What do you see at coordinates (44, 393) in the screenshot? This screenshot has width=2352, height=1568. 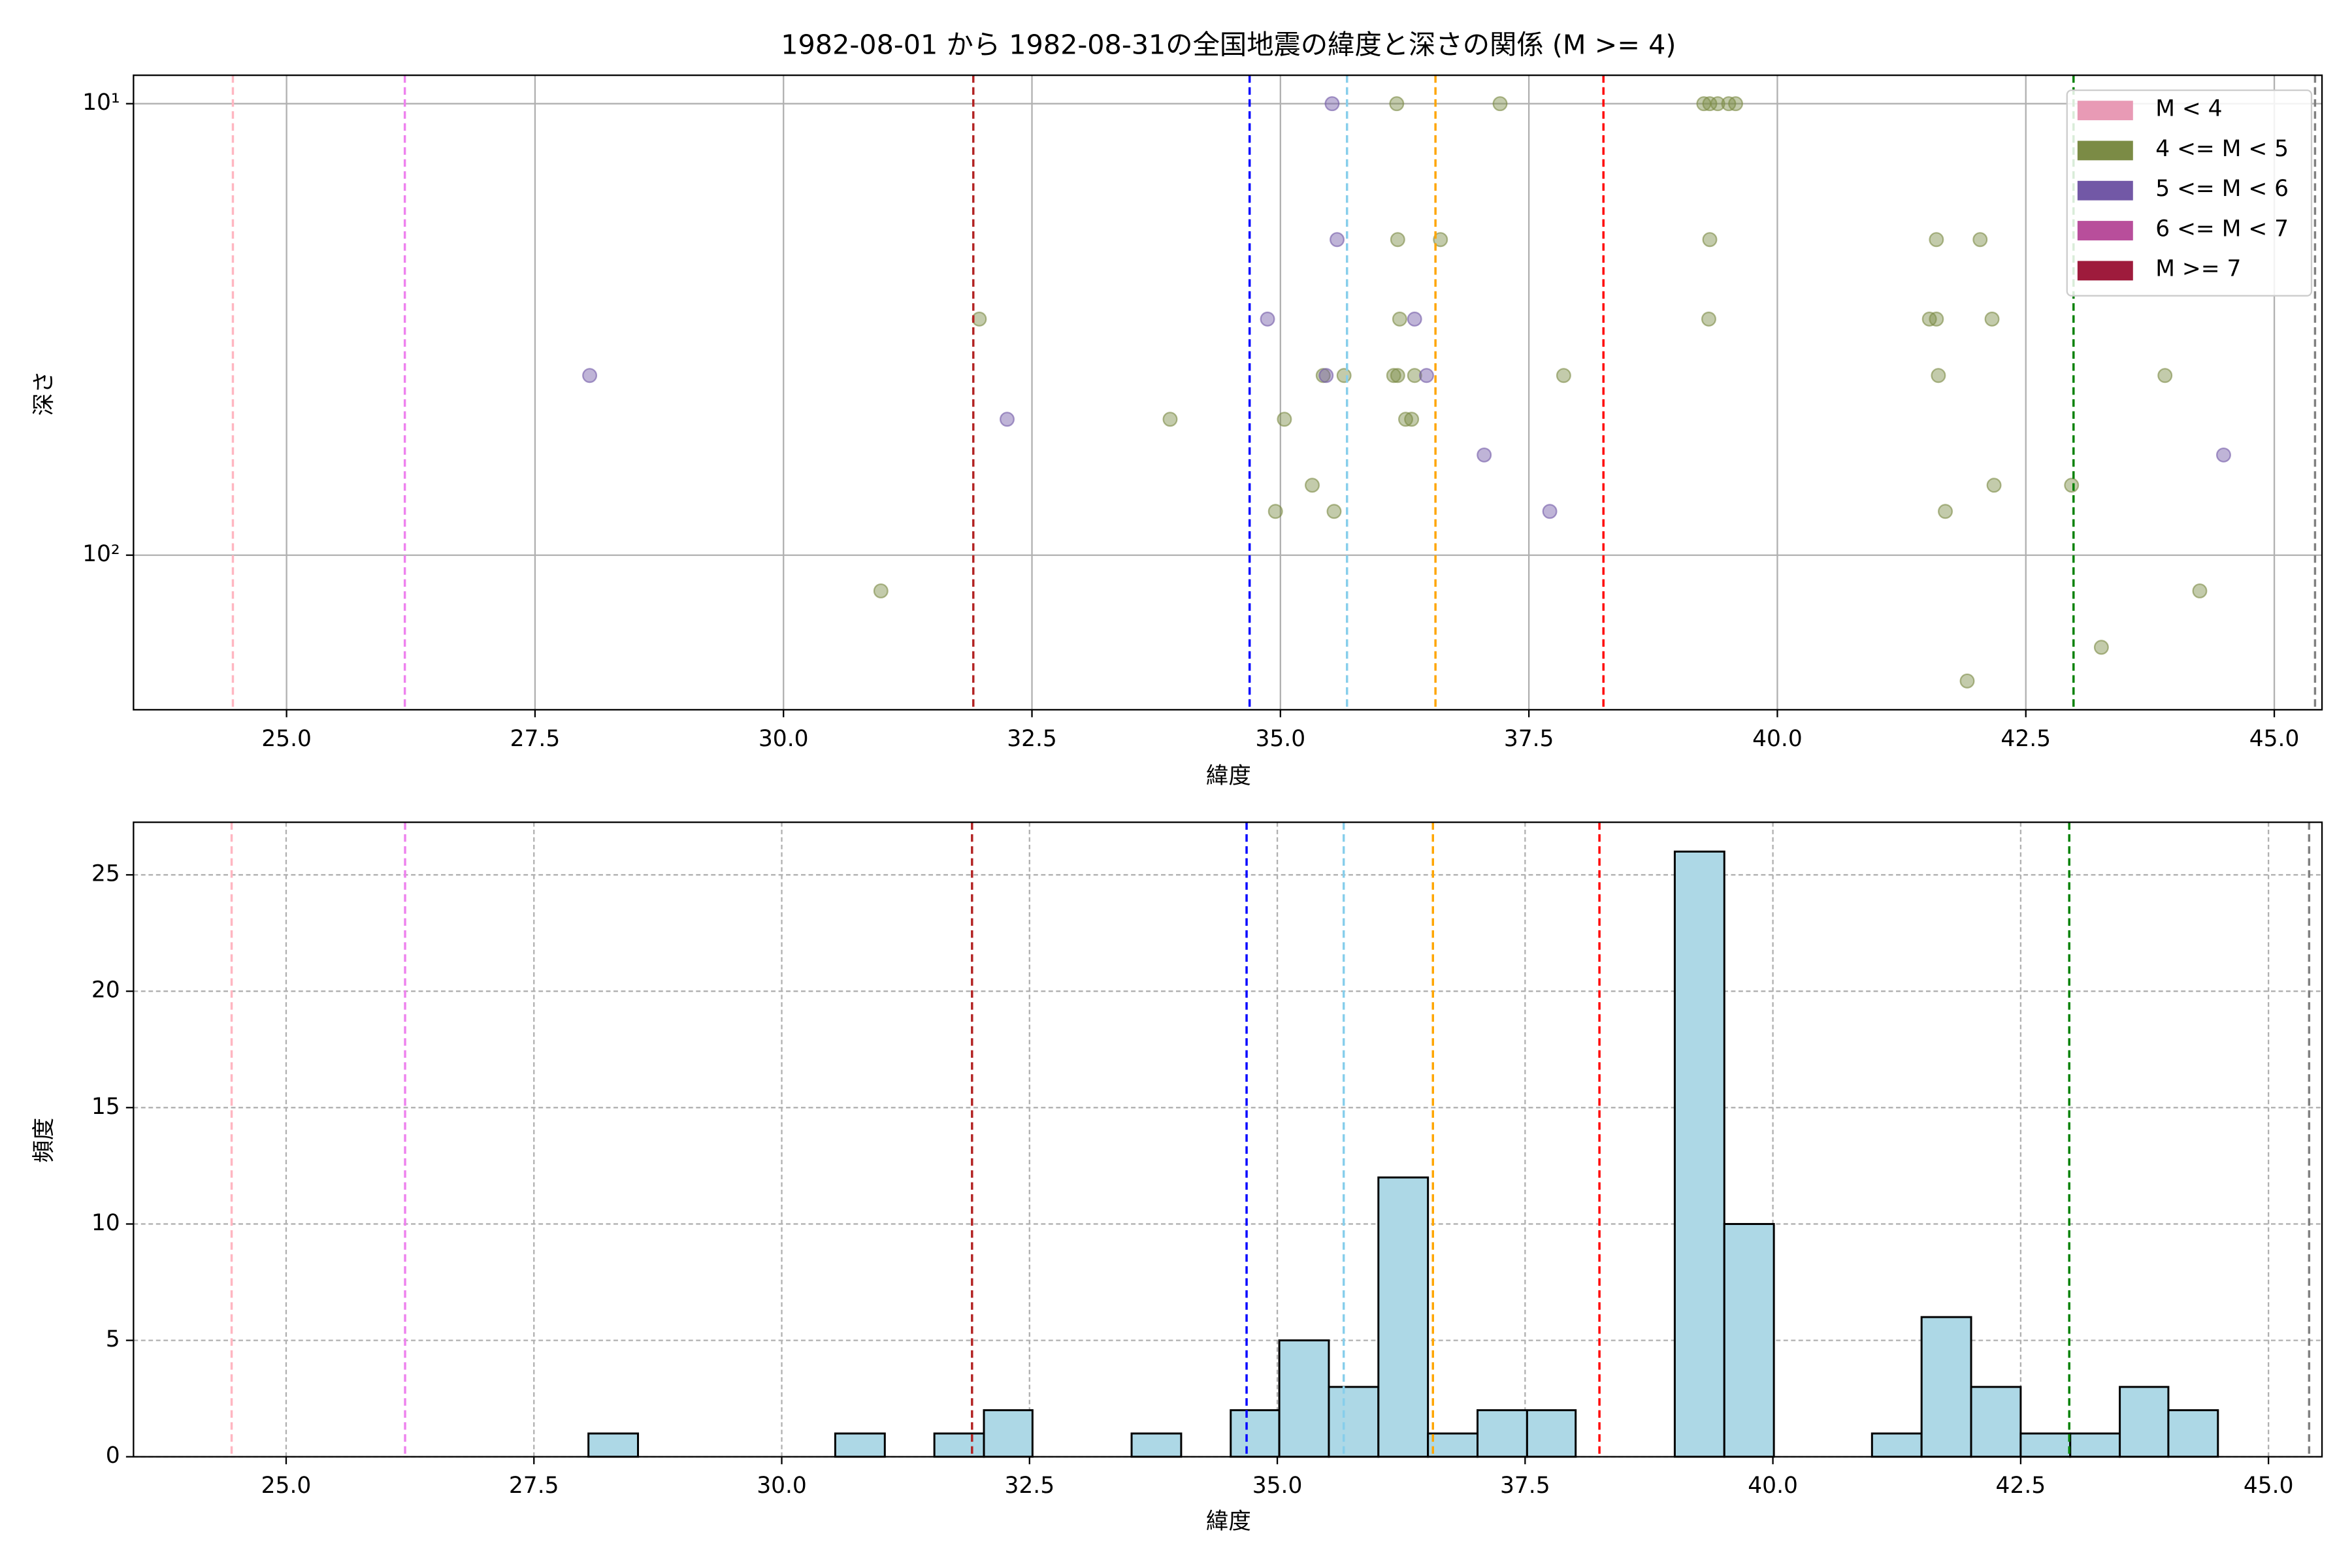 I see `y-axis-label: 深さ` at bounding box center [44, 393].